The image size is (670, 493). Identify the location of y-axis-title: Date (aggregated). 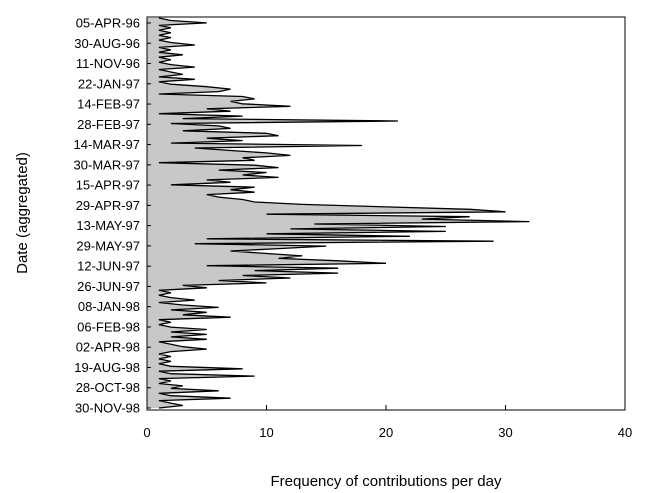
(22, 213).